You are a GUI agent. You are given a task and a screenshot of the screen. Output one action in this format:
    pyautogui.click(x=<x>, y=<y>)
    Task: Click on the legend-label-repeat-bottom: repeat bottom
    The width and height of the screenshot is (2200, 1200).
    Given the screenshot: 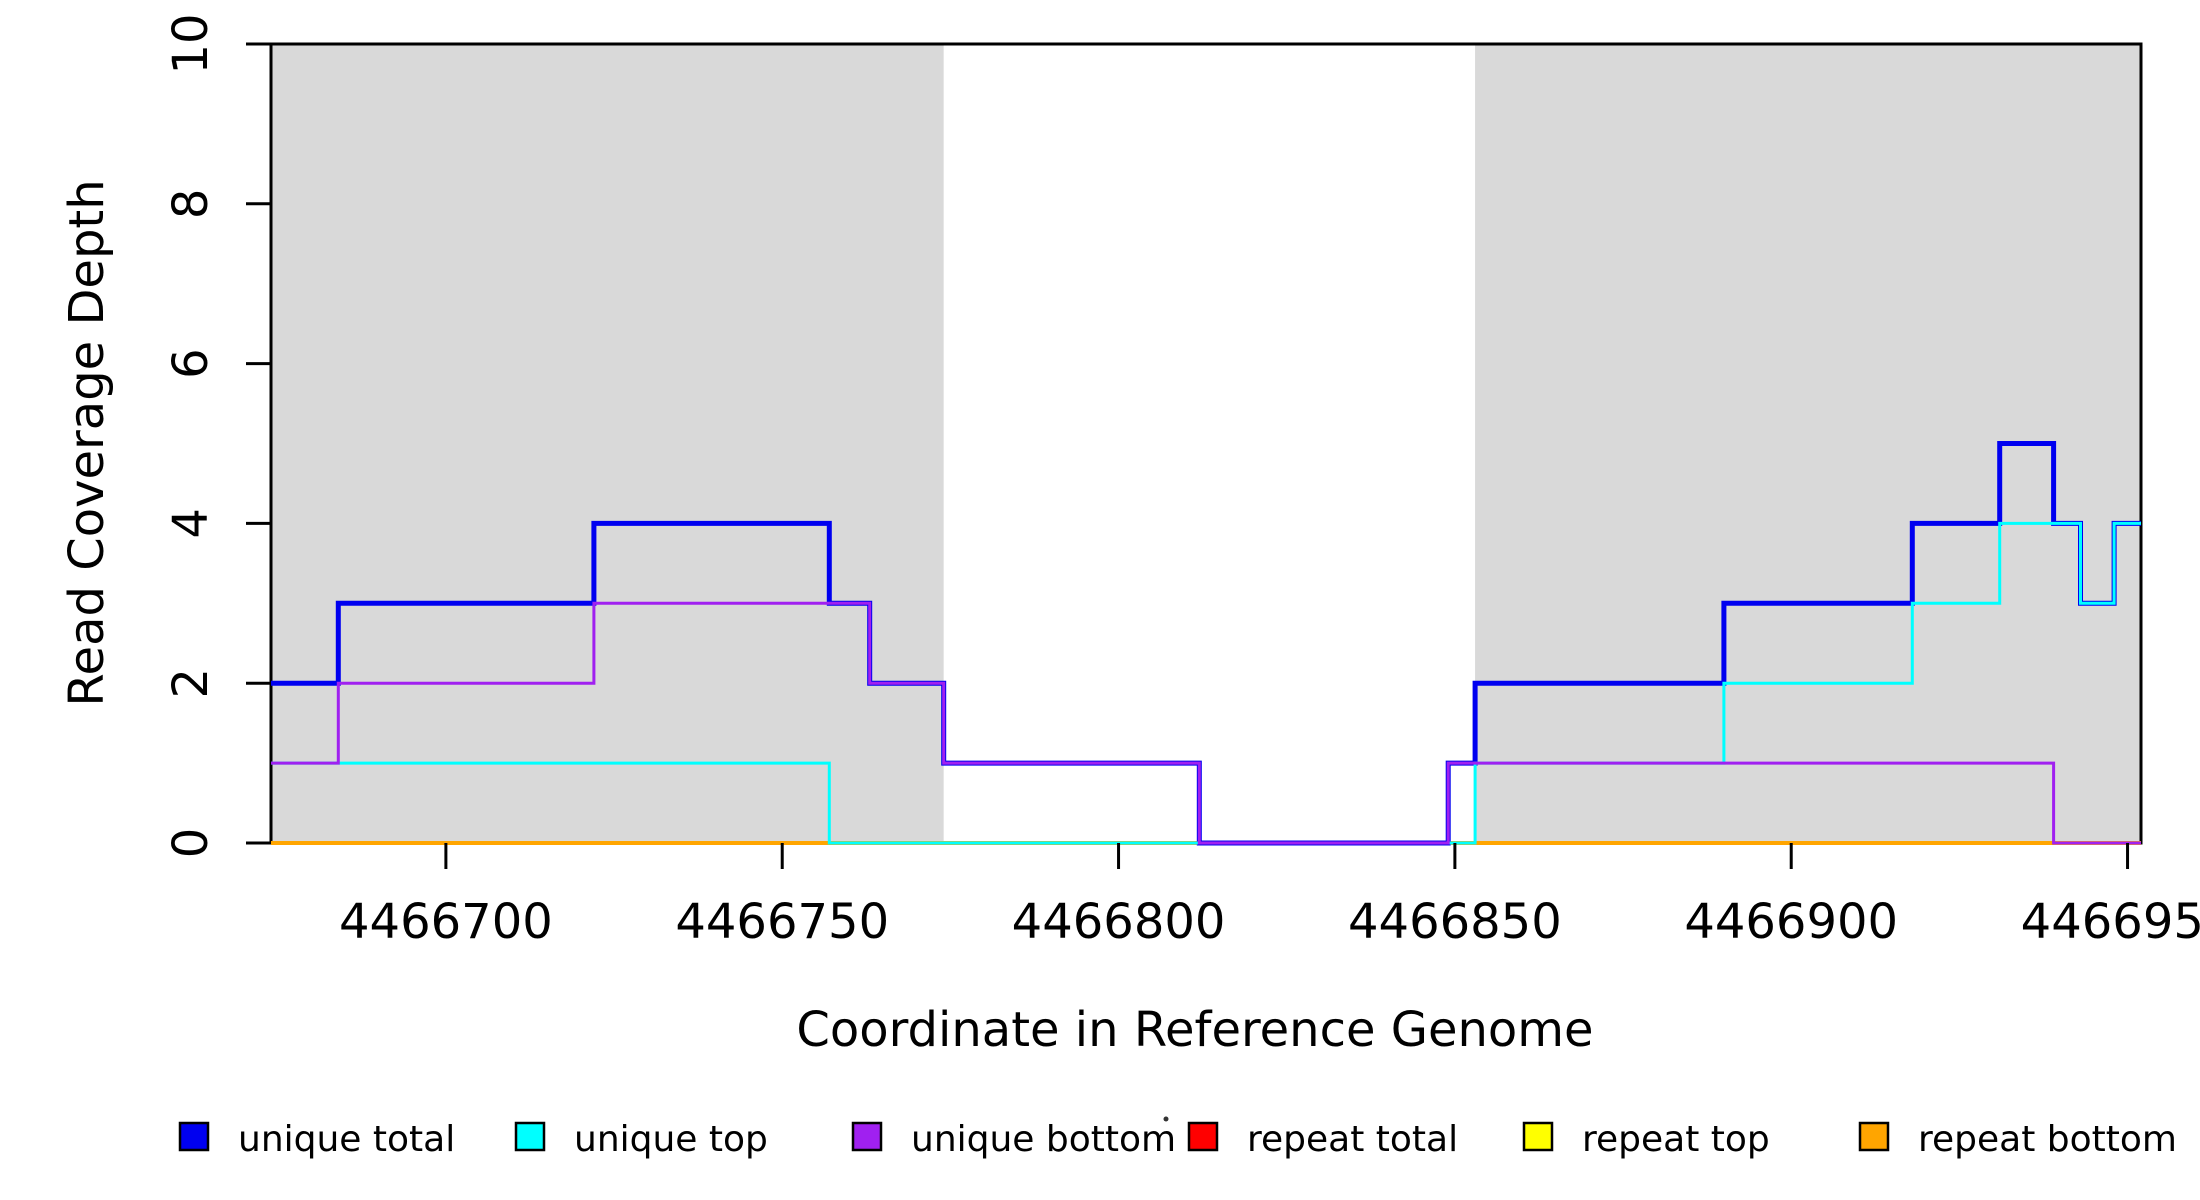 What is the action you would take?
    pyautogui.click(x=2047, y=1139)
    